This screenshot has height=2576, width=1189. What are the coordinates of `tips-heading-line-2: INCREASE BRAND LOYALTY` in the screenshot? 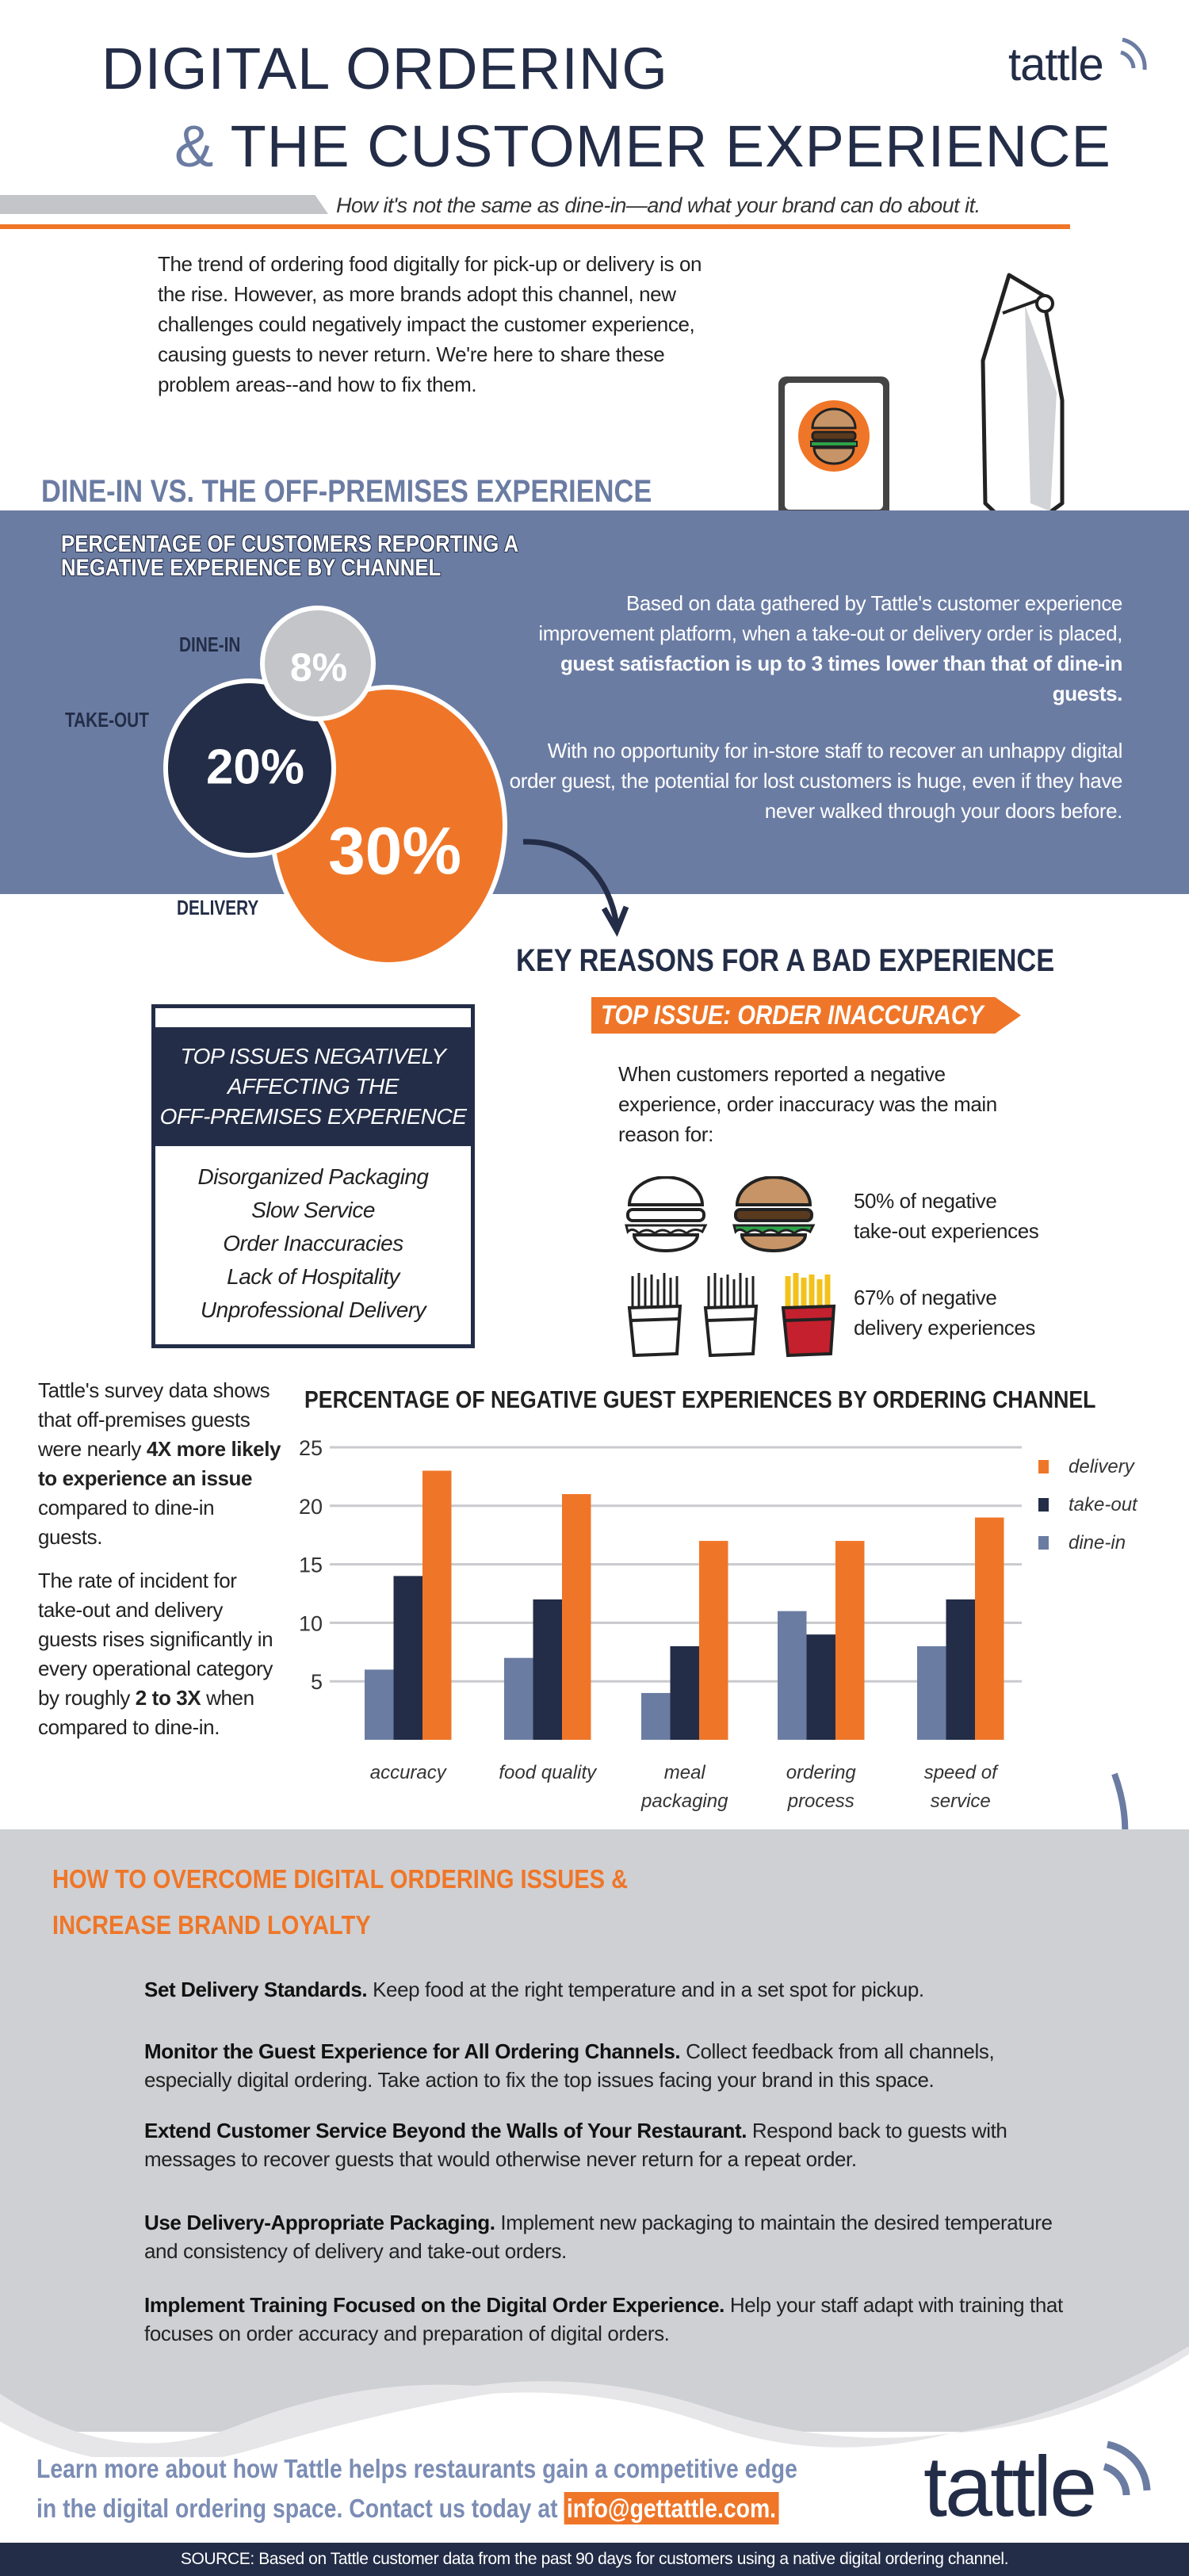 It's located at (211, 1925).